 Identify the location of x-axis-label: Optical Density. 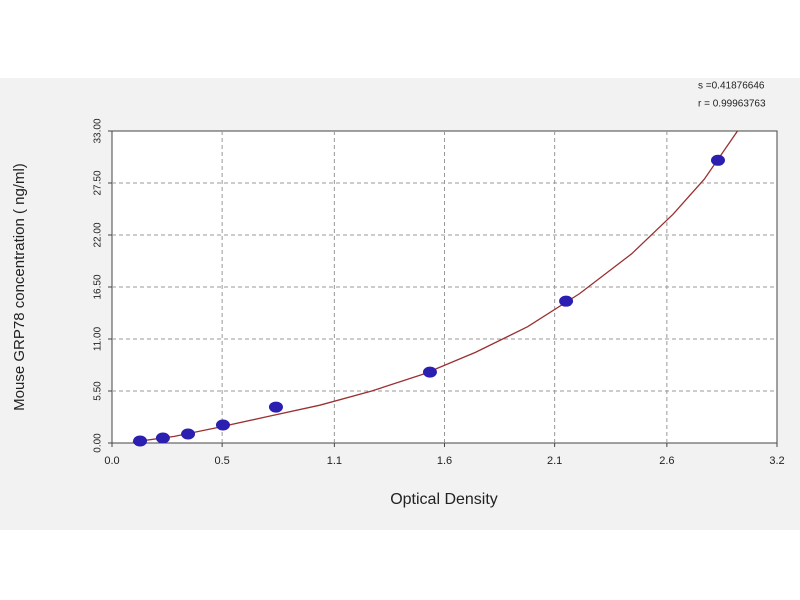
(444, 499).